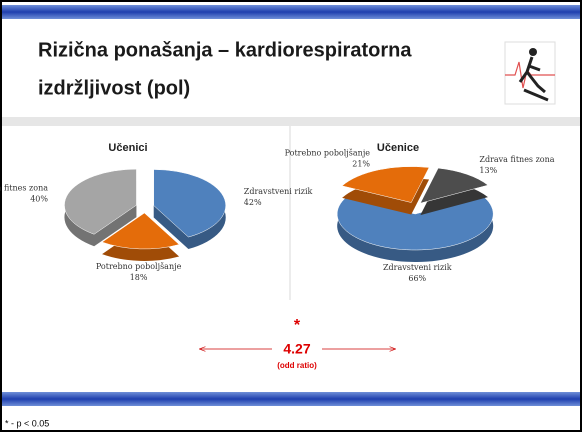 Image resolution: width=582 pixels, height=432 pixels. I want to click on slice-value: 42%, so click(253, 202).